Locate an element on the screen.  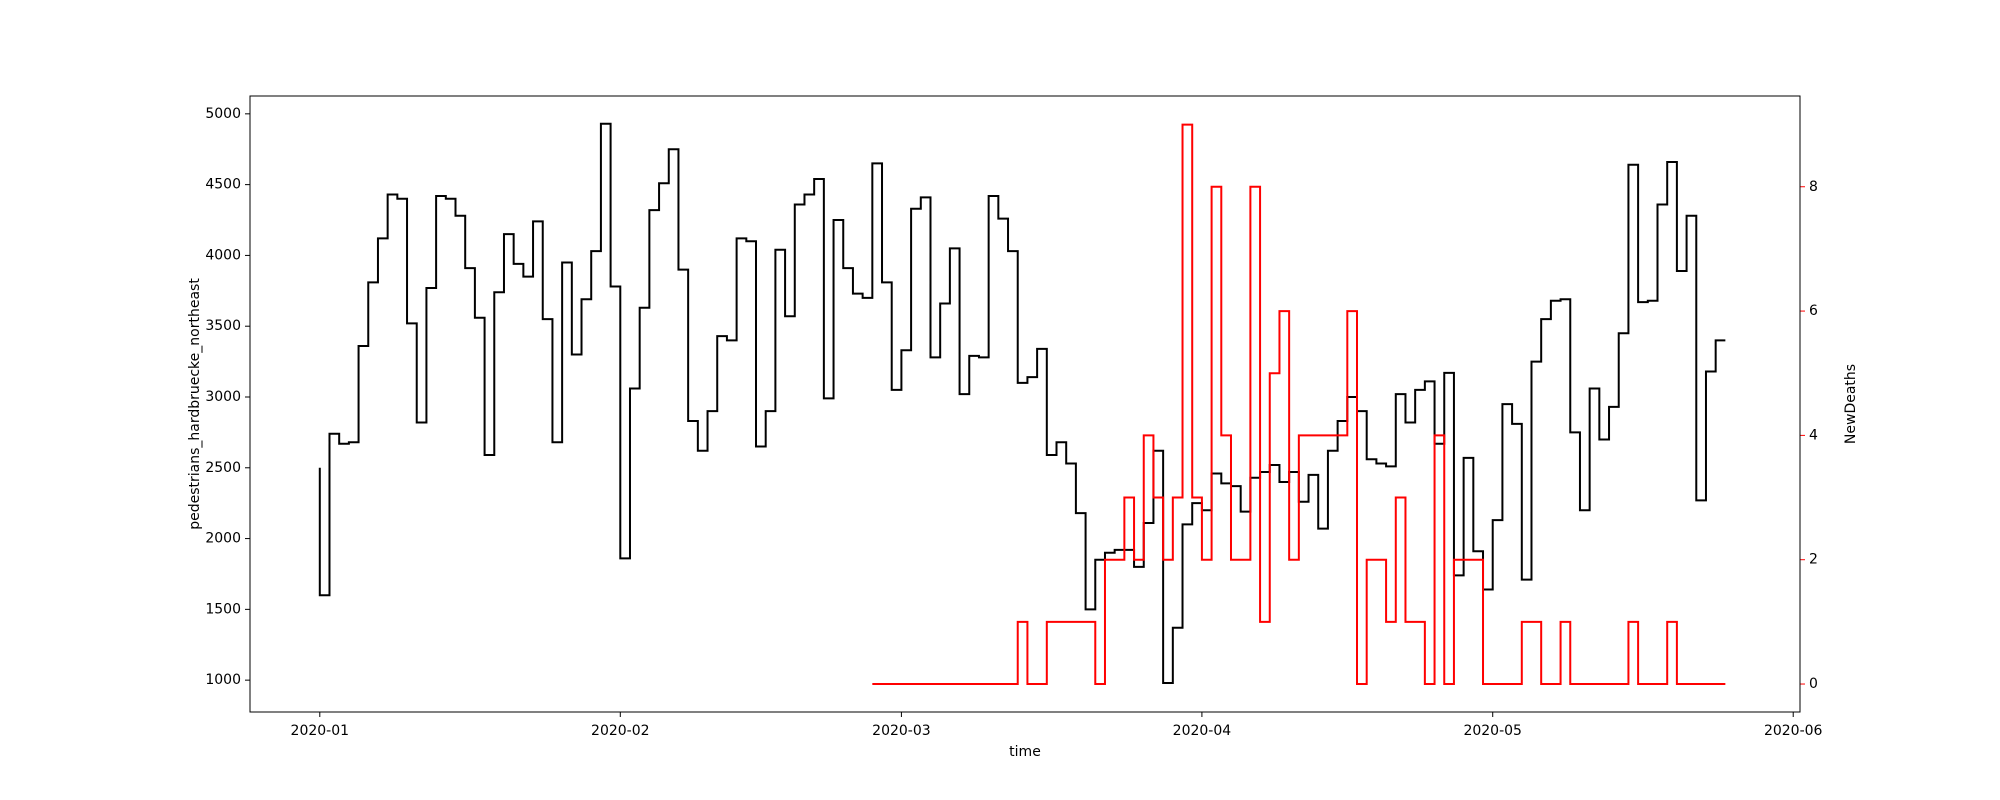
y2-tick-label: 6 is located at coordinates (1813, 311).